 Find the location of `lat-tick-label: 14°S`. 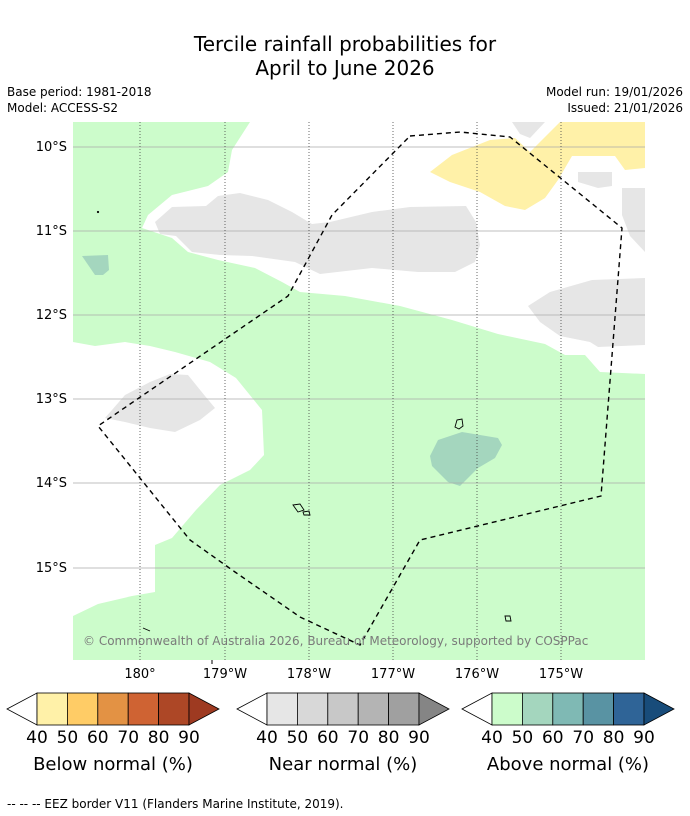

lat-tick-label: 14°S is located at coordinates (51, 483).